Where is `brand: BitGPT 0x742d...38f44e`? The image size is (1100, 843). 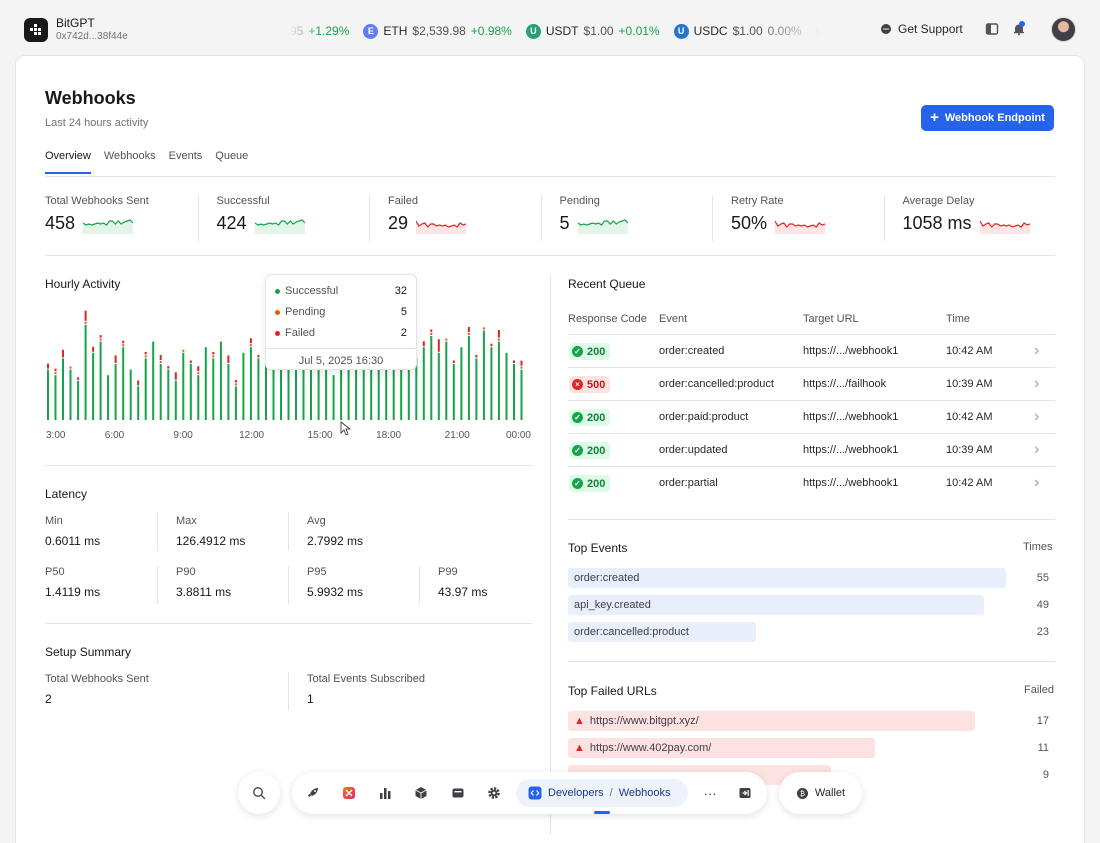 brand: BitGPT 0x742d...38f44e is located at coordinates (76, 30).